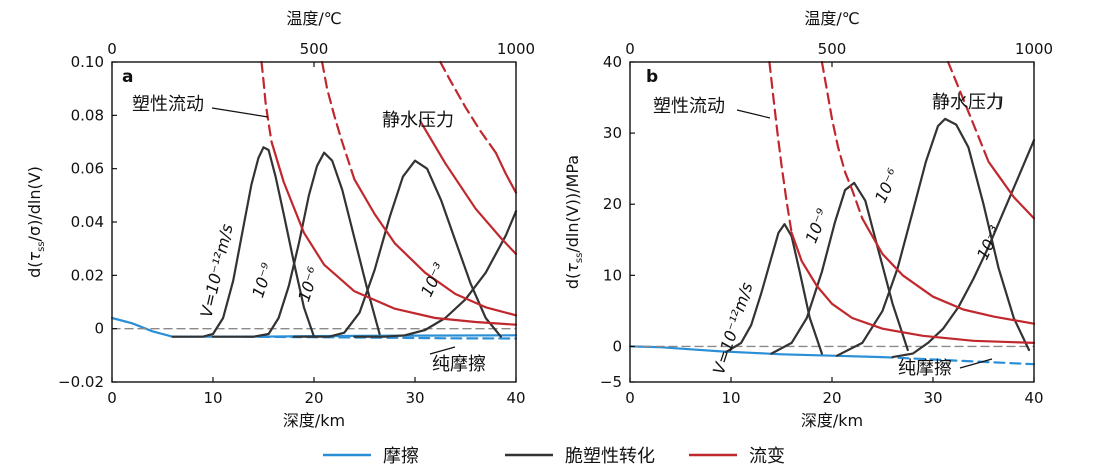 This screenshot has height=476, width=1094. What do you see at coordinates (610, 456) in the screenshot?
I see `legend-label: 脆塑性转化` at bounding box center [610, 456].